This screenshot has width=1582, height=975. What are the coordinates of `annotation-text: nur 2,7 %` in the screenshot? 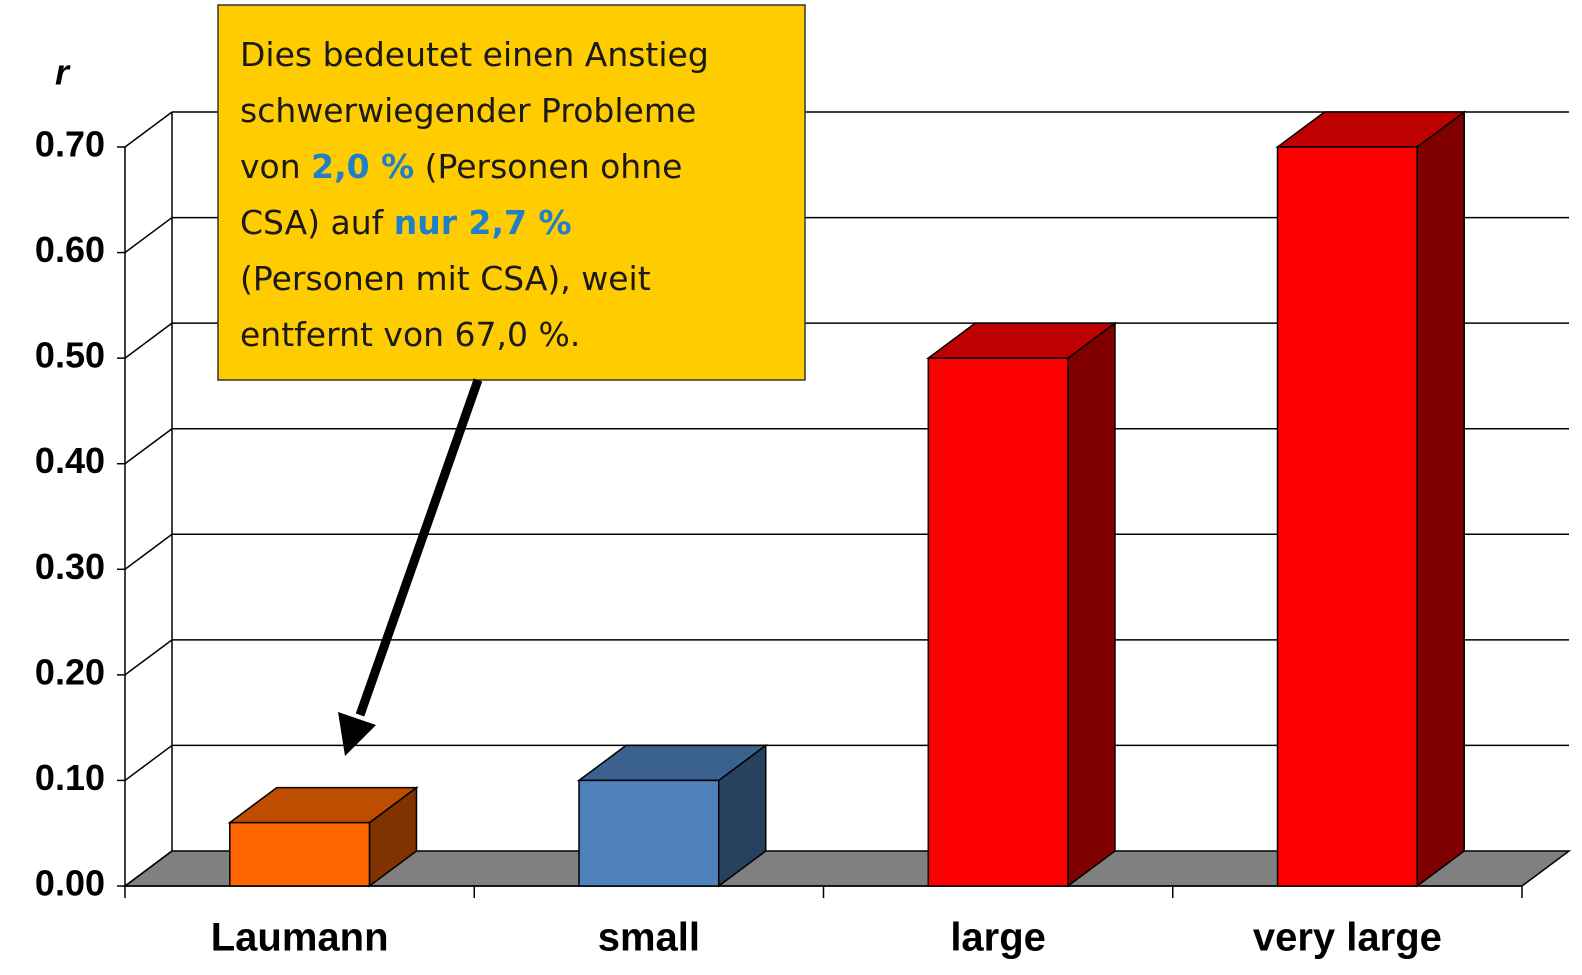 It's located at (483, 222).